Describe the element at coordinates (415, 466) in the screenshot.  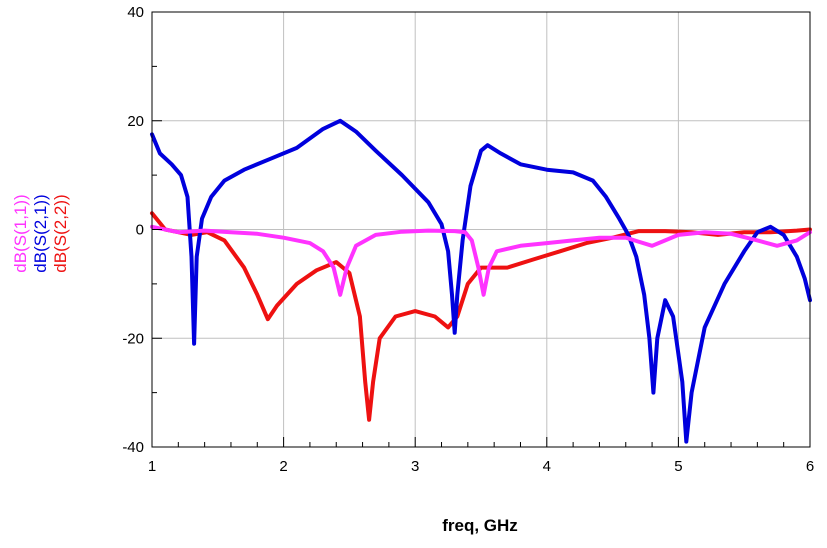
I see `x-tick-label: 3` at that location.